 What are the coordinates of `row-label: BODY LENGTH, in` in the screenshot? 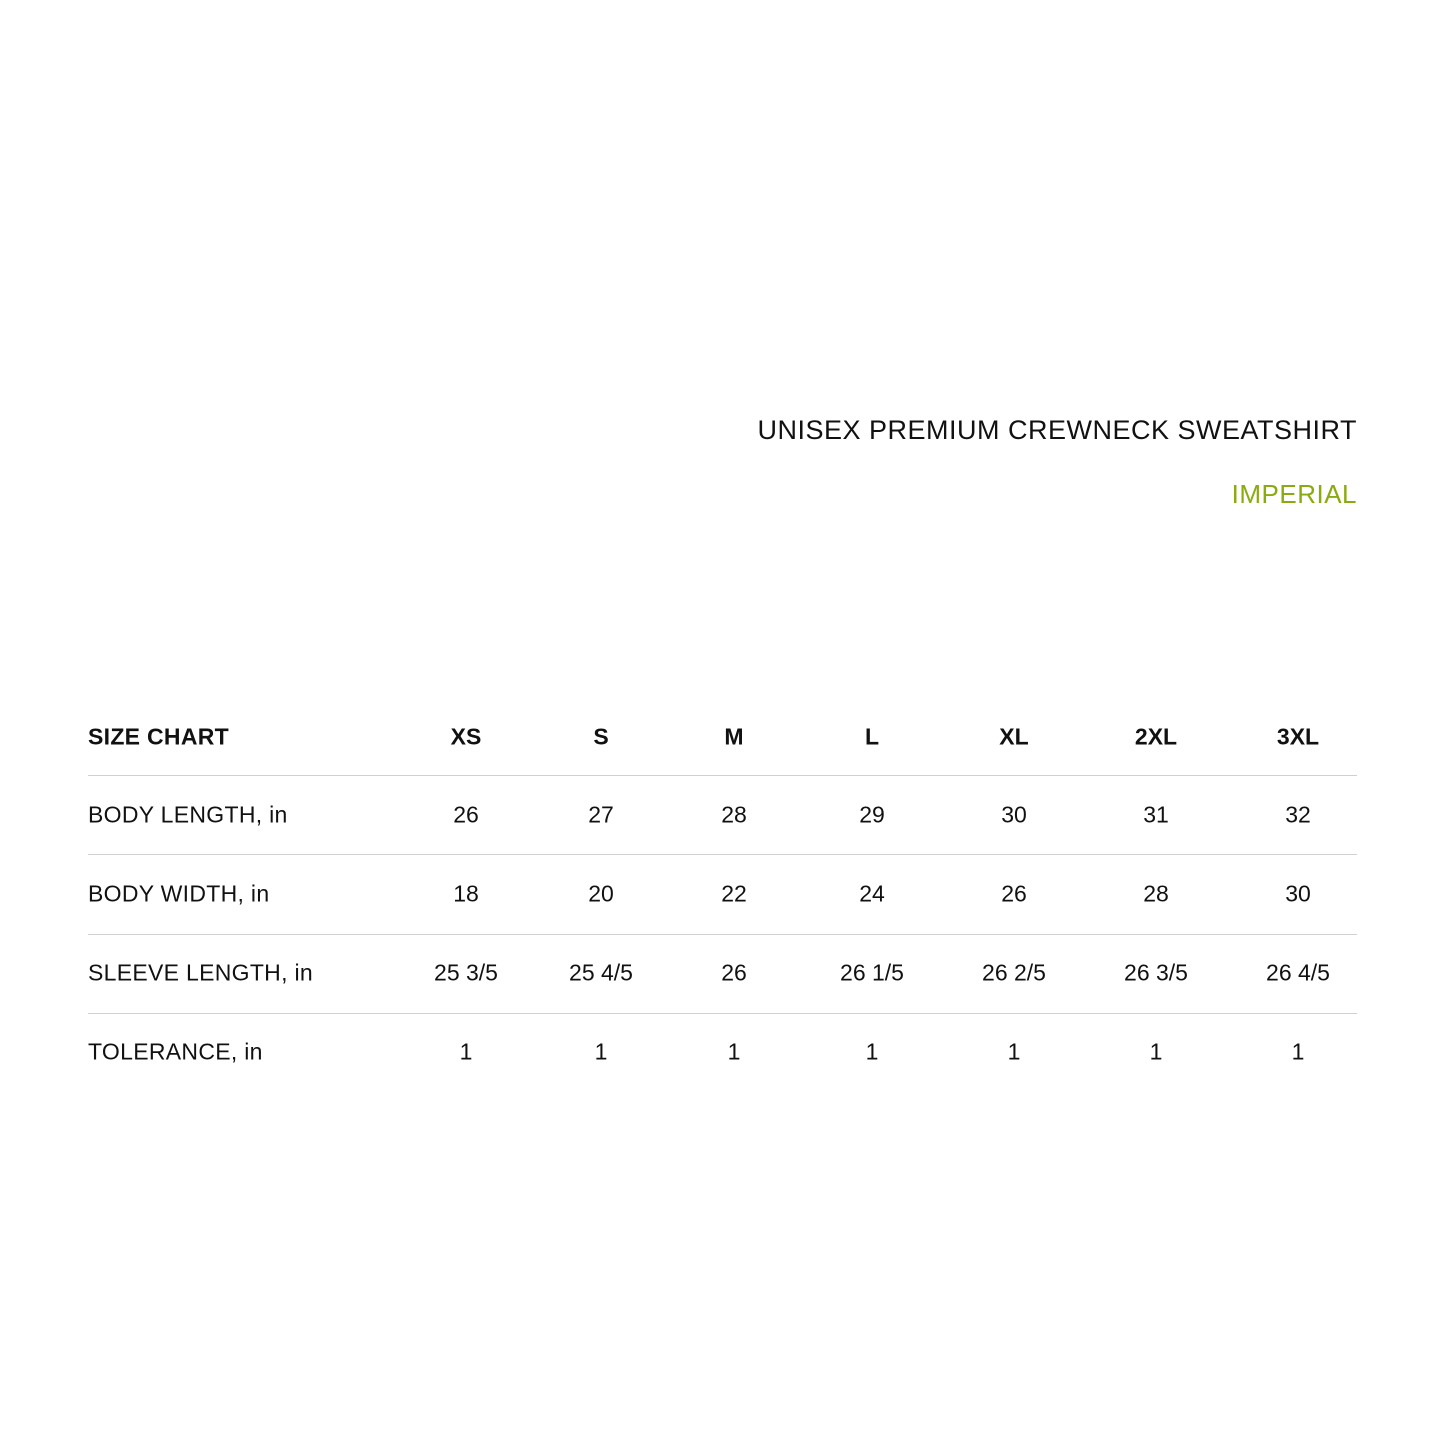 It's located at (188, 814).